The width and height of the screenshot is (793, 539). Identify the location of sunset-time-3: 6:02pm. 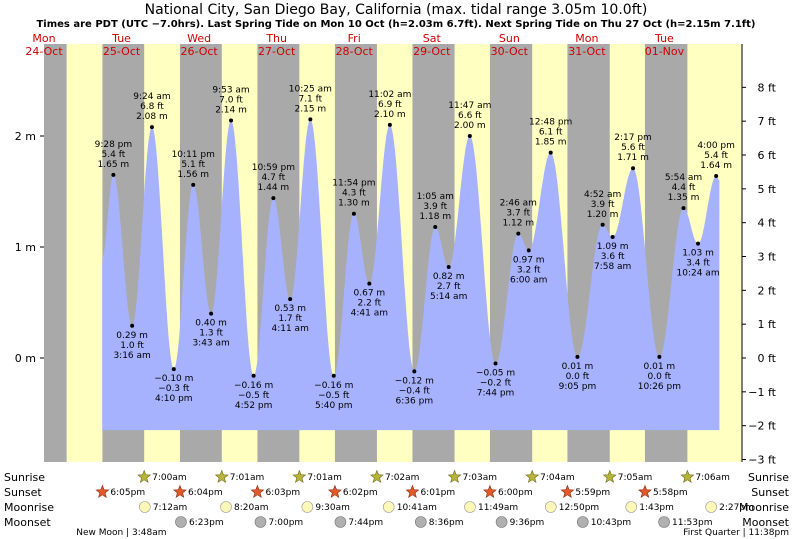
(360, 493).